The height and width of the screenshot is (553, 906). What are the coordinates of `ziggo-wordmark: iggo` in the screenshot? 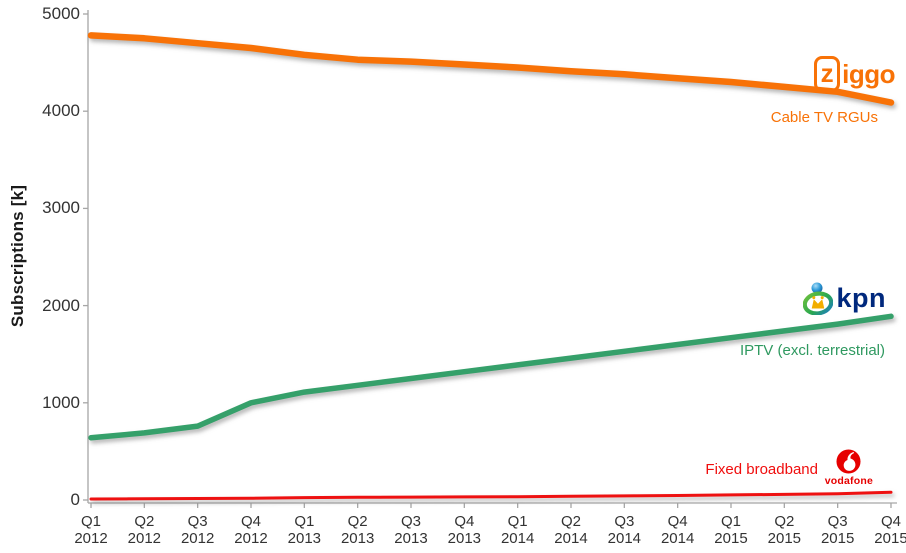 It's located at (868, 74).